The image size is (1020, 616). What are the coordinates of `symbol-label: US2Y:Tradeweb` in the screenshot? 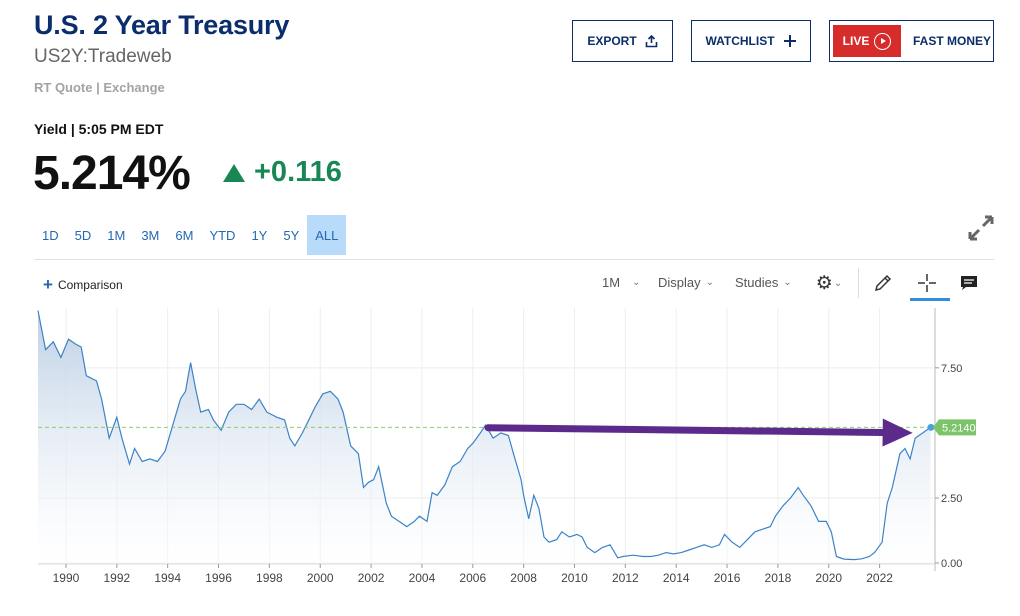 It's located at (103, 56).